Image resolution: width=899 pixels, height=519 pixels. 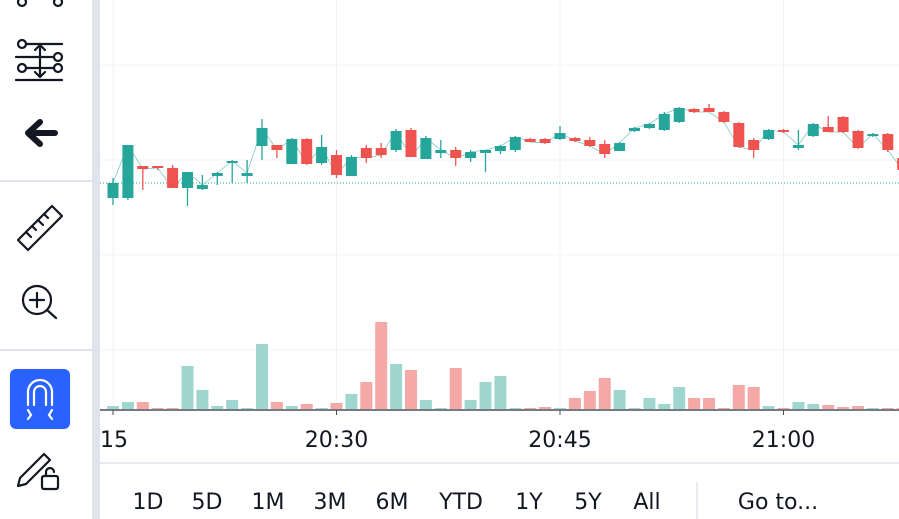 What do you see at coordinates (40, 228) in the screenshot?
I see `ruler-tool` at bounding box center [40, 228].